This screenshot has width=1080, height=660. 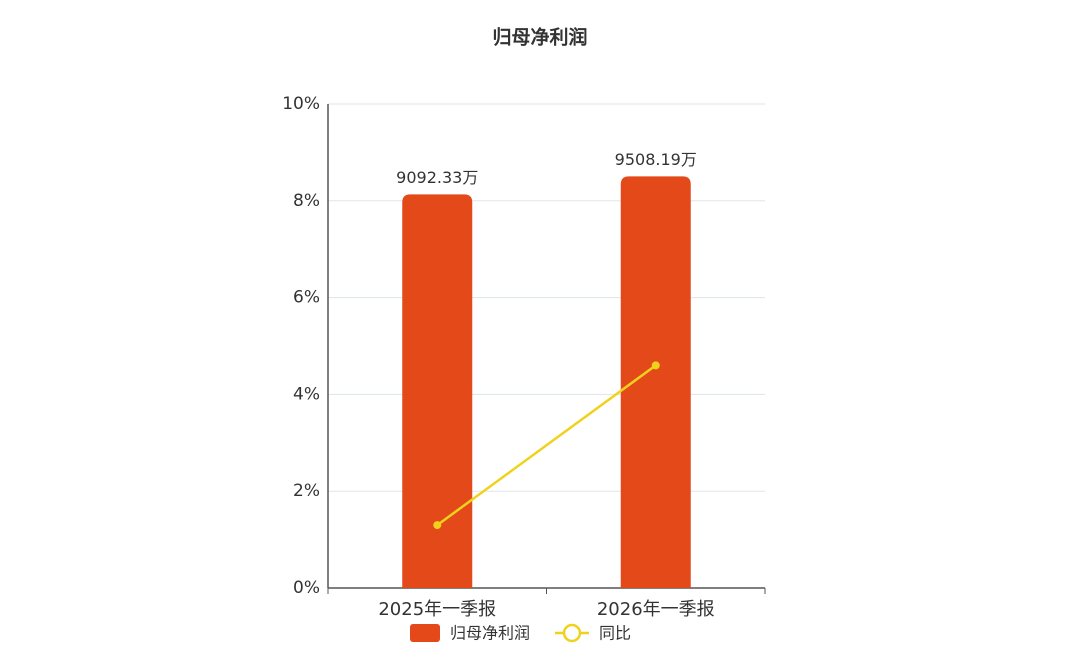 What do you see at coordinates (306, 298) in the screenshot?
I see `y-tick-label: 6%` at bounding box center [306, 298].